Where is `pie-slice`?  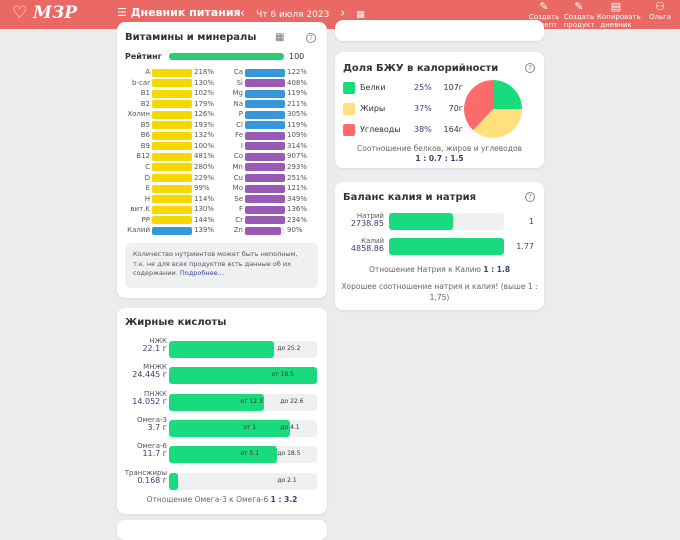
pie-slice is located at coordinates (478, 105).